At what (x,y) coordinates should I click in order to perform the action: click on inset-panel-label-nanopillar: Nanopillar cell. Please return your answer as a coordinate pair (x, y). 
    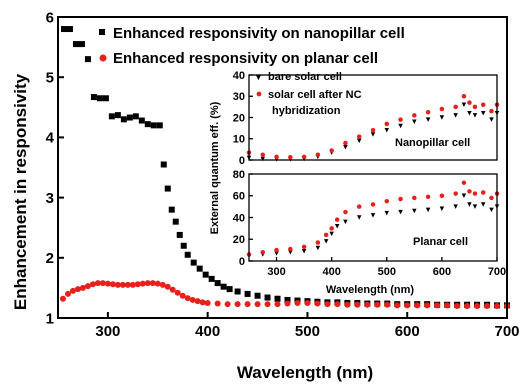
    Looking at the image, I should click on (432, 143).